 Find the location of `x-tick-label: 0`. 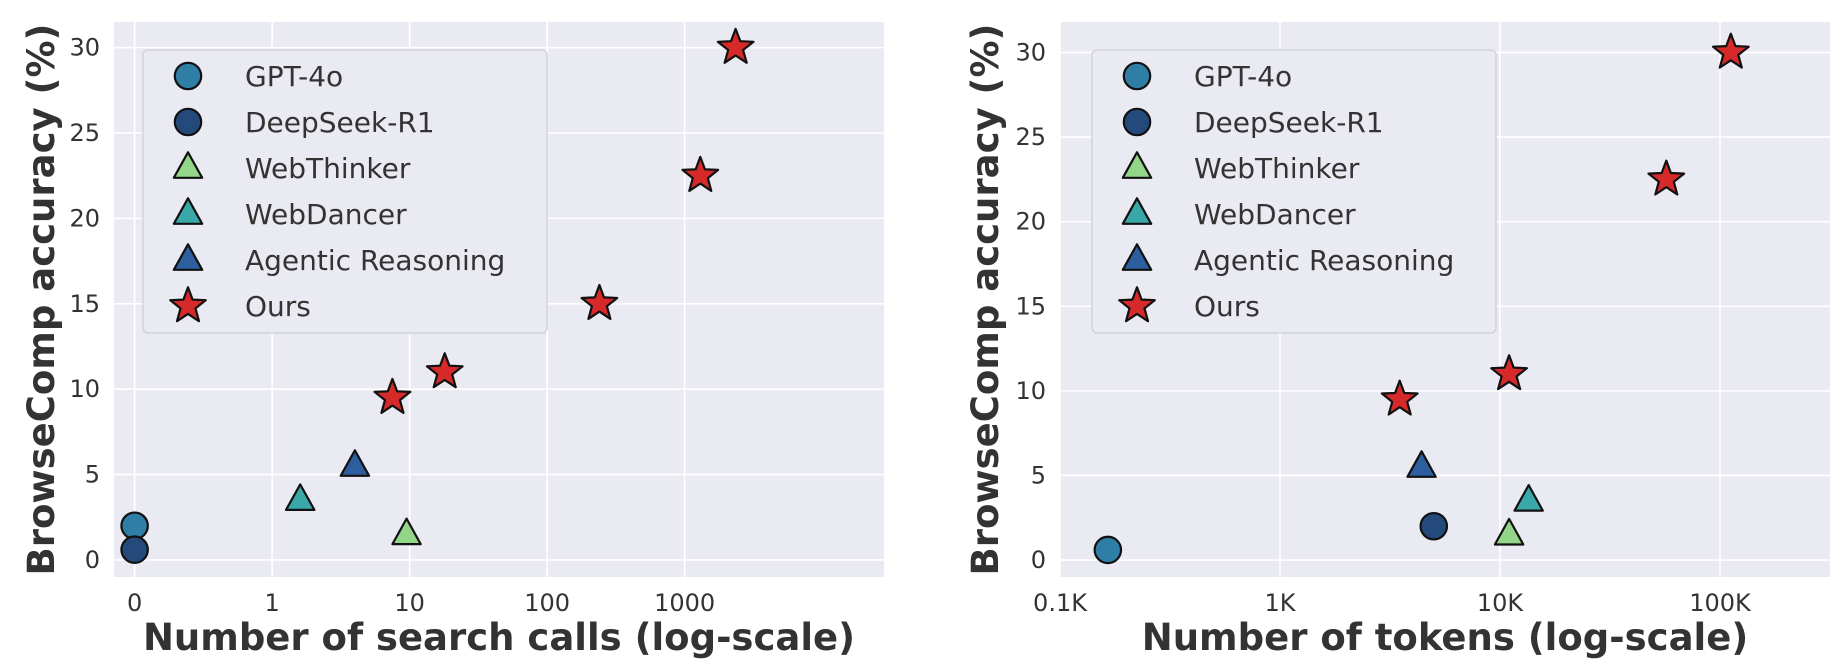

x-tick-label: 0 is located at coordinates (134, 603).